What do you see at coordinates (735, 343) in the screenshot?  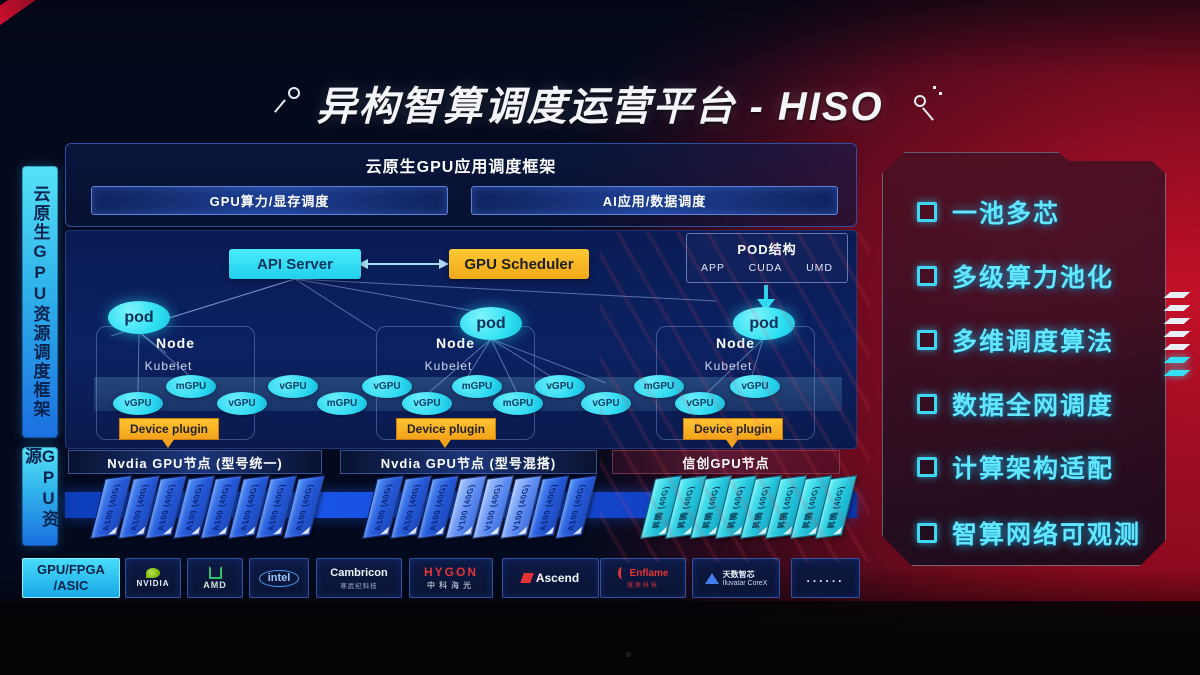 I see `node-3-label: Node` at bounding box center [735, 343].